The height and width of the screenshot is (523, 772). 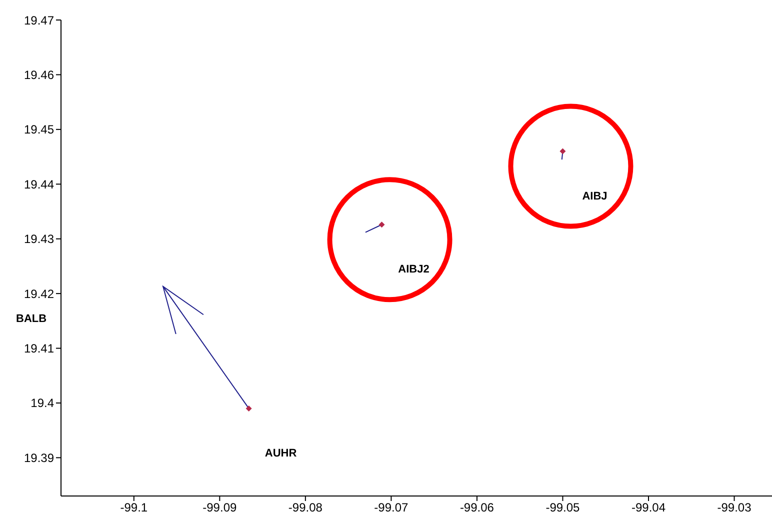 What do you see at coordinates (42, 403) in the screenshot?
I see `y-tick-label: 19.4` at bounding box center [42, 403].